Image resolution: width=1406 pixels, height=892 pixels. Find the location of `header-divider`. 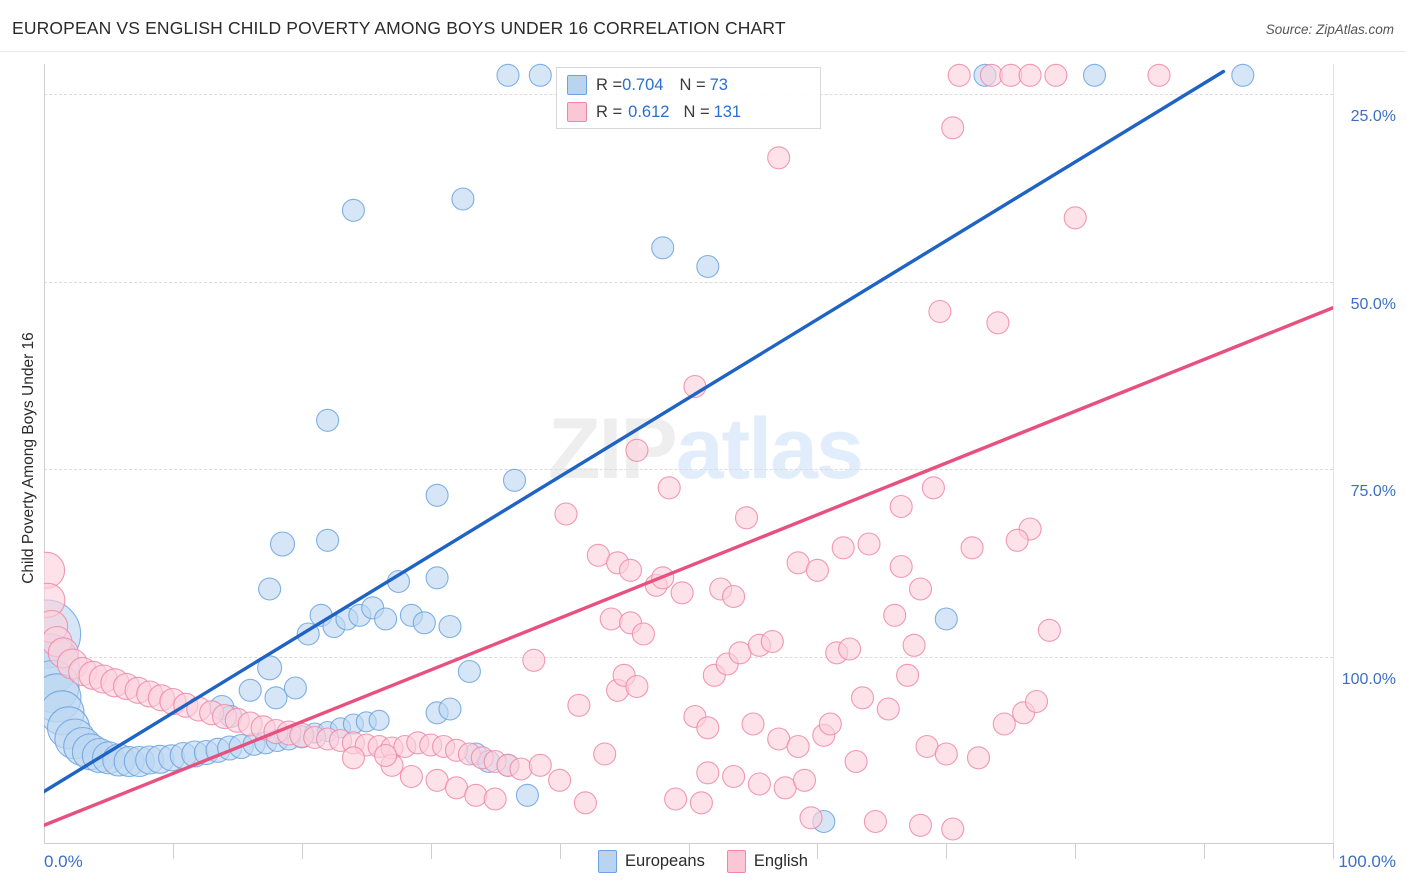

header-divider is located at coordinates (703, 51).